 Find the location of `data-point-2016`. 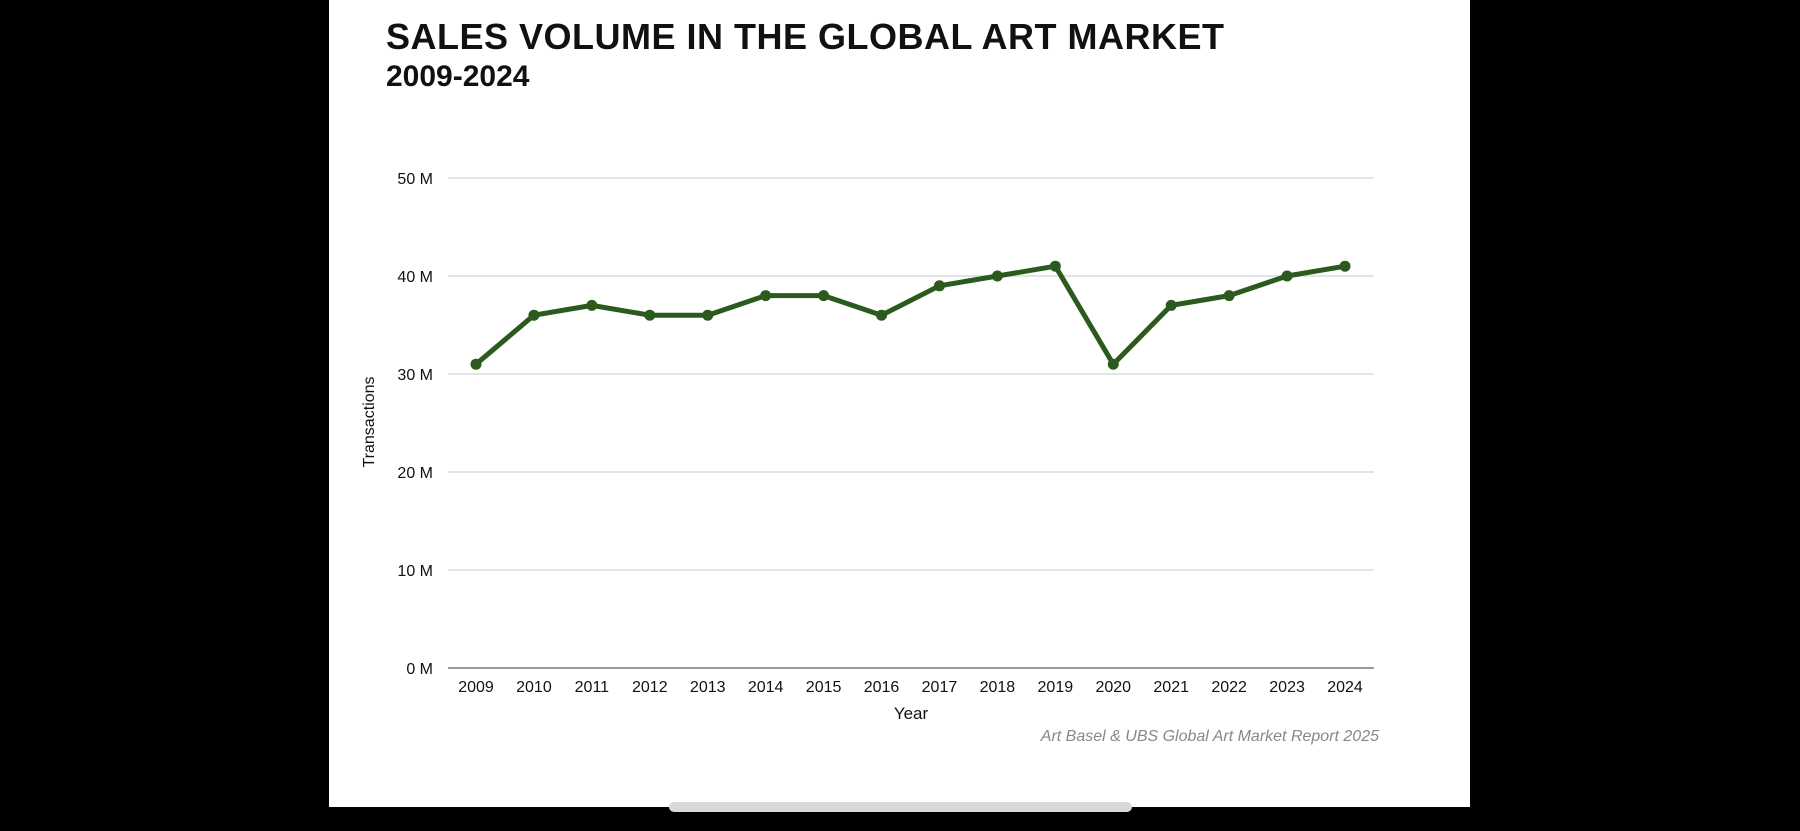

data-point-2016 is located at coordinates (882, 315).